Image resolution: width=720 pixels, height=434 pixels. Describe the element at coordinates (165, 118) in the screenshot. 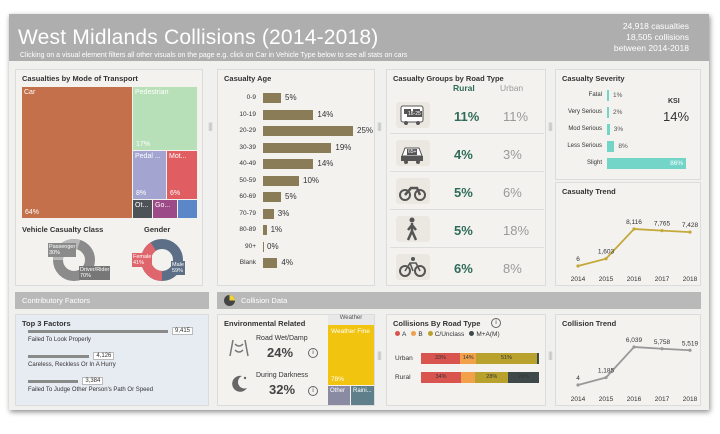

I see `tile-pedestrian: Pedestrian 17%` at that location.